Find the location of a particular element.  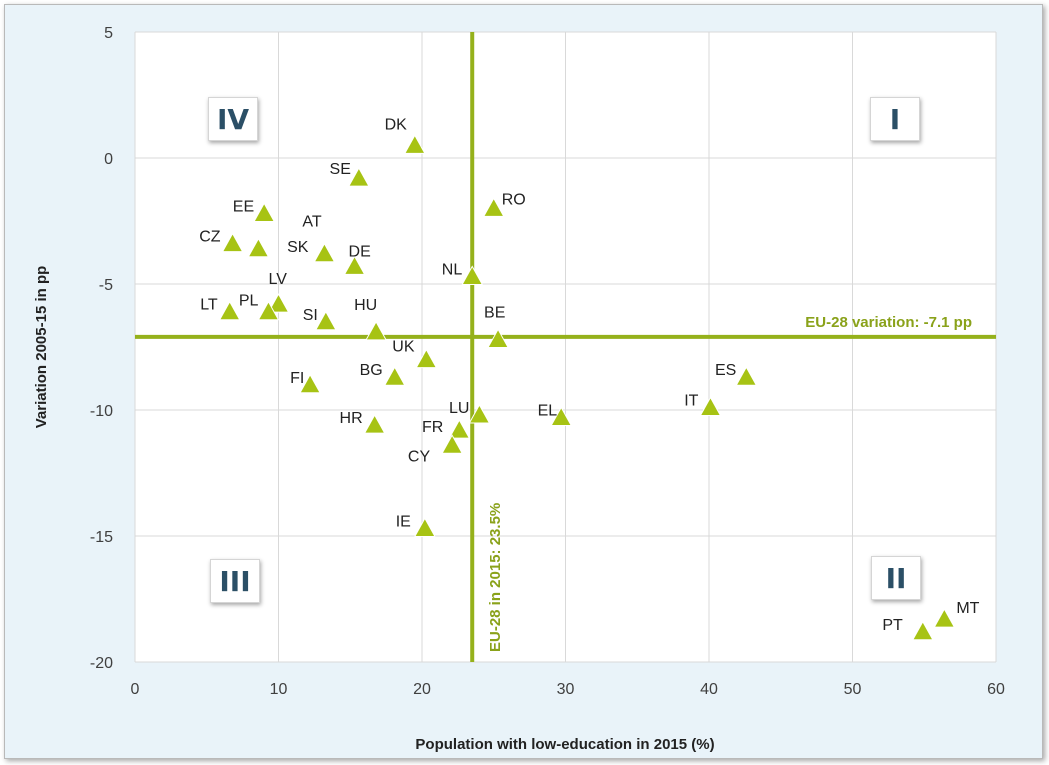

data-point-at: AT is located at coordinates (284, 236).